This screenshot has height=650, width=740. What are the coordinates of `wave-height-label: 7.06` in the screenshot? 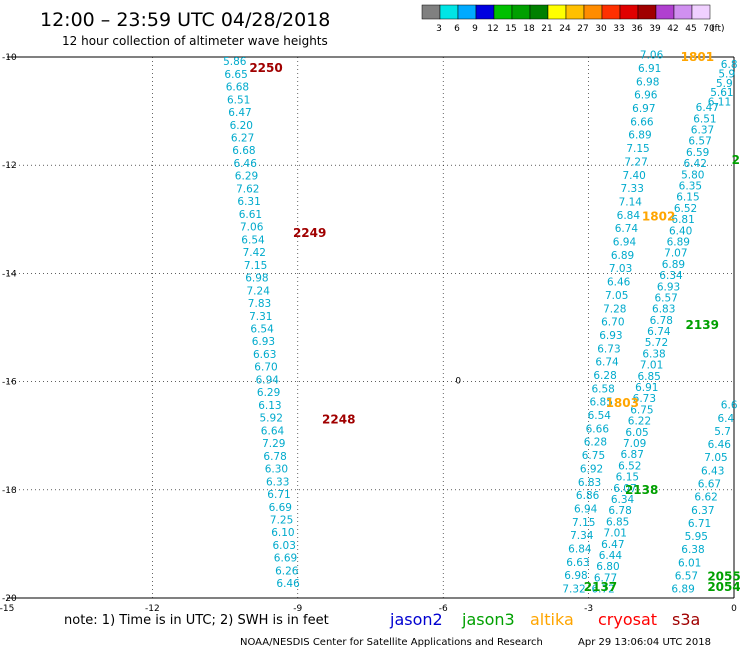 It's located at (252, 228).